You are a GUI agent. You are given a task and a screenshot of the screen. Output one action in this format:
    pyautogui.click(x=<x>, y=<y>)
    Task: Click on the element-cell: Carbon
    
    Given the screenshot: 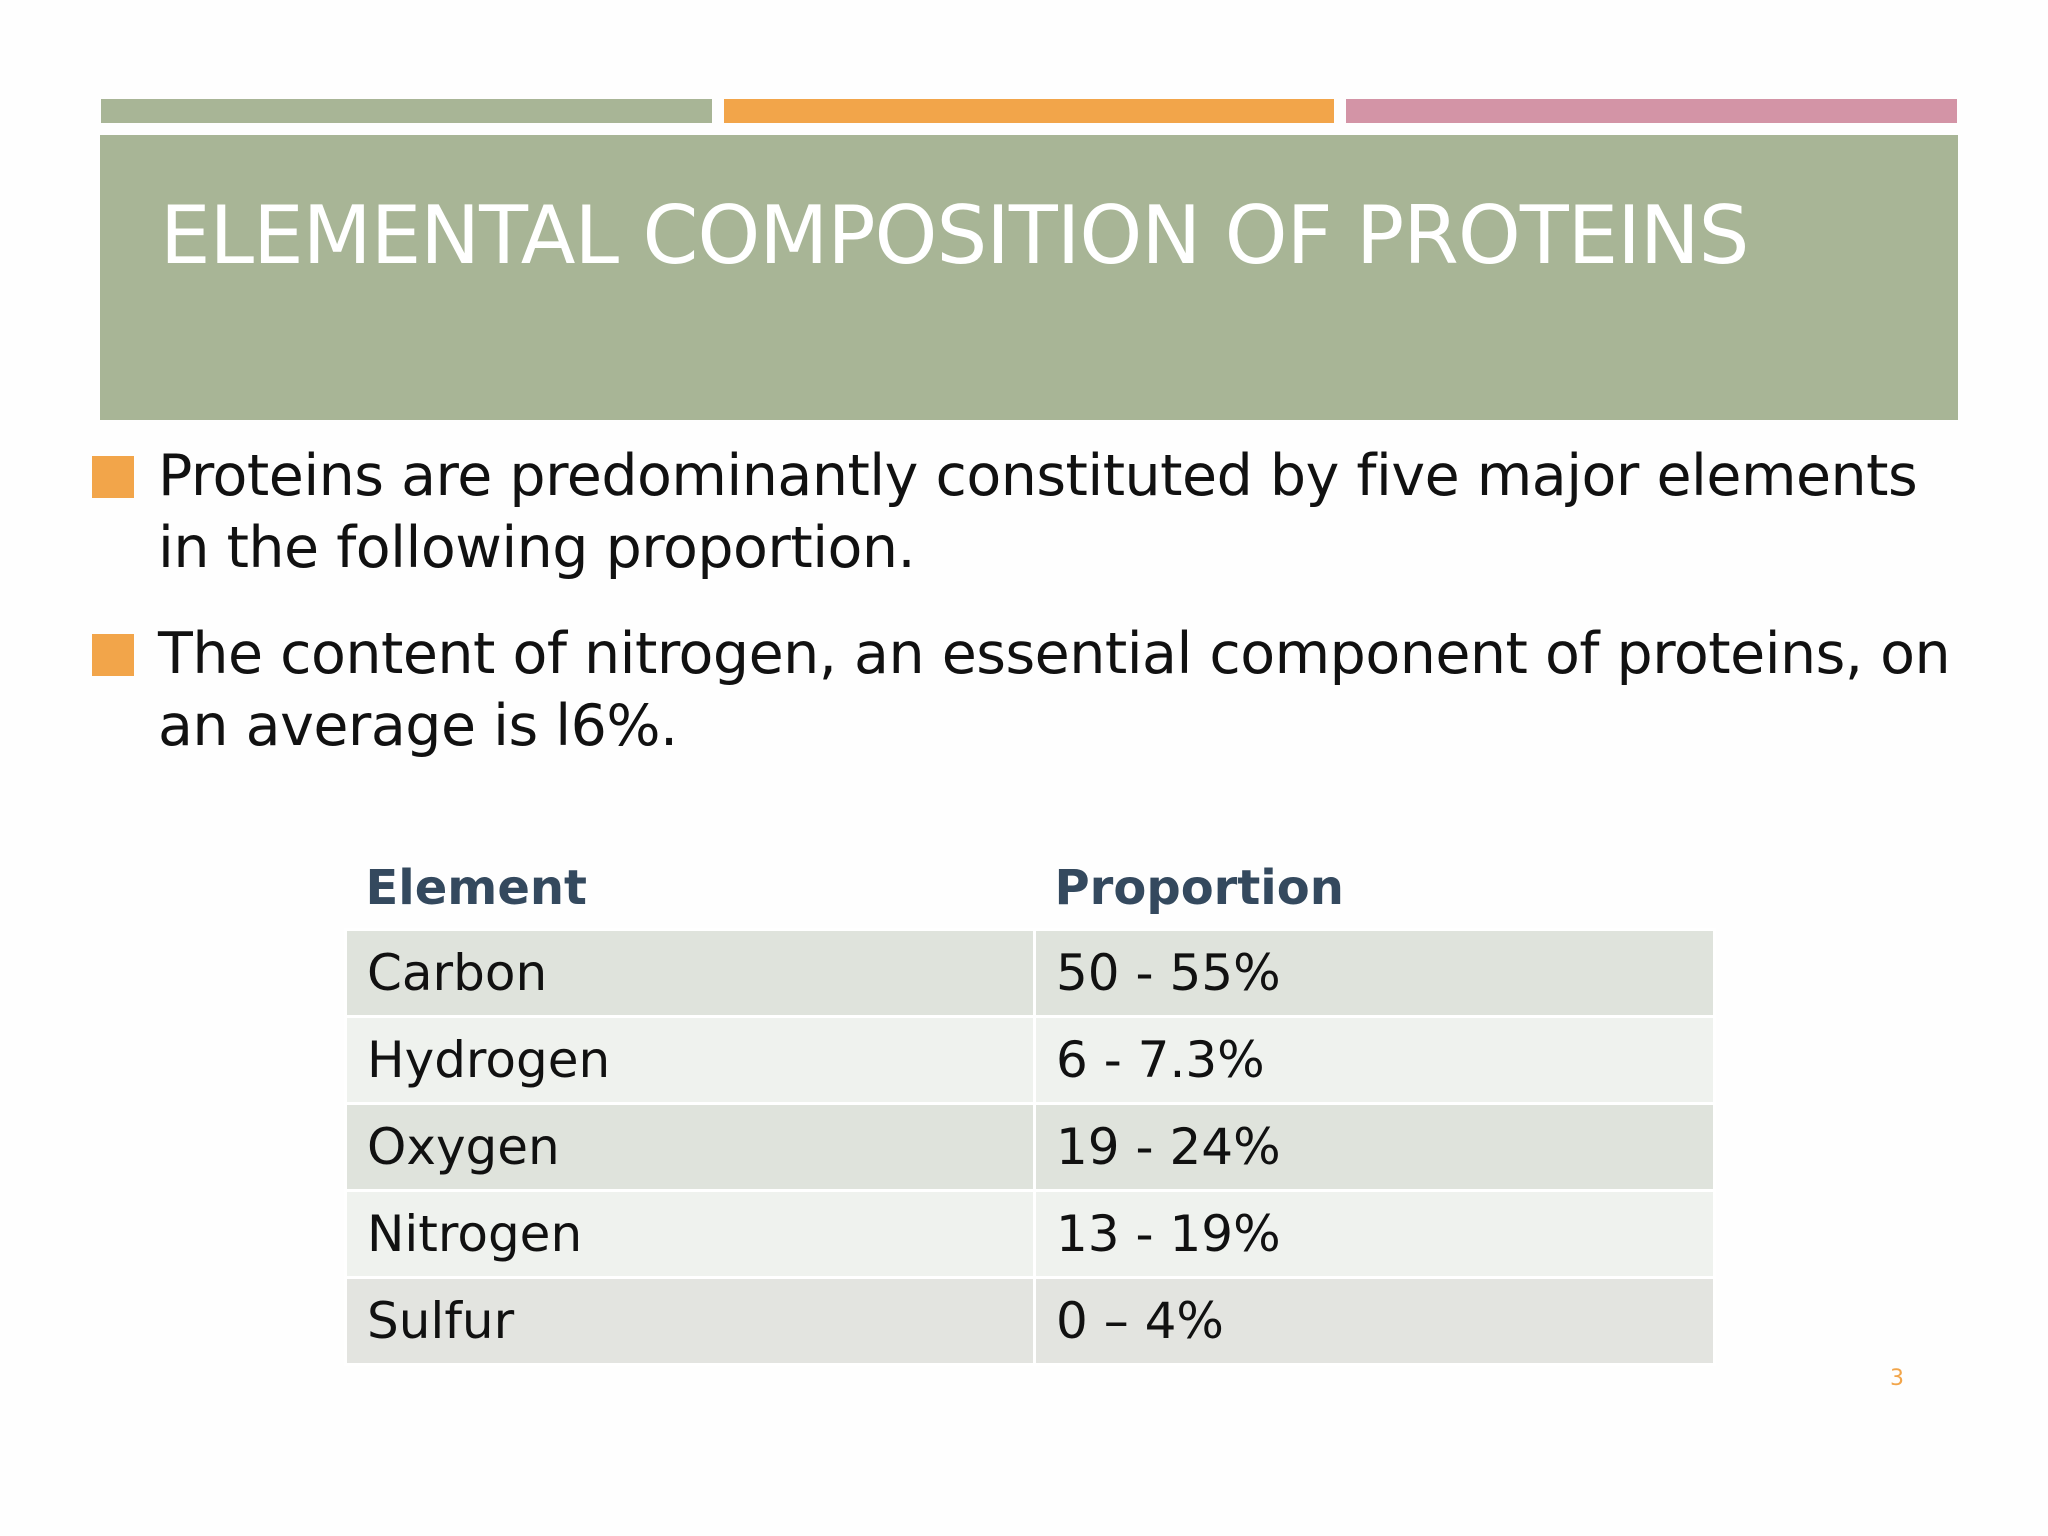 What is the action you would take?
    pyautogui.click(x=690, y=973)
    